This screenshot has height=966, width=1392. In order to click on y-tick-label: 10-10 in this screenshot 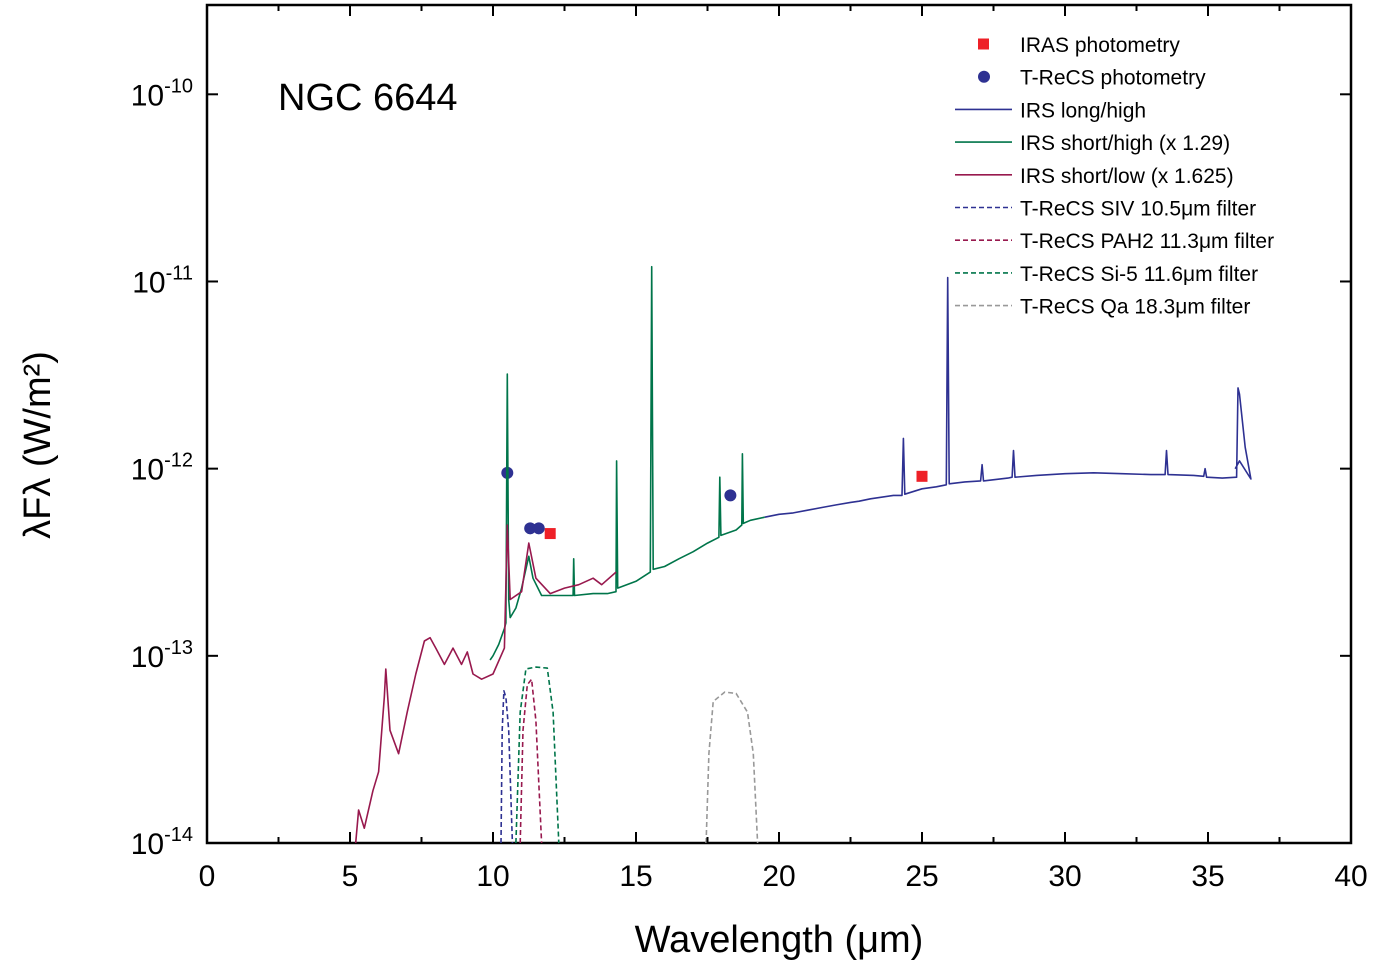, I will do `click(162, 93)`.